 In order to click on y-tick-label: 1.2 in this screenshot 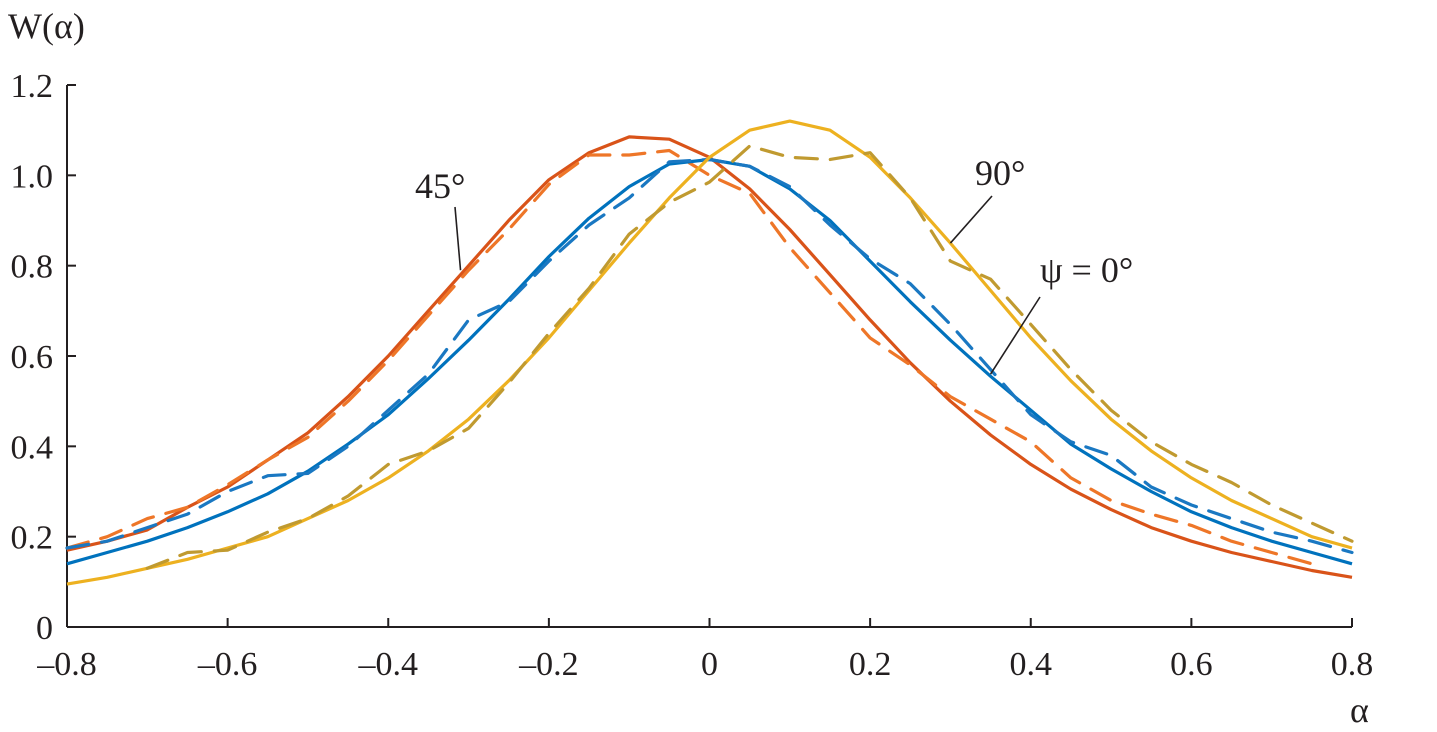, I will do `click(32, 86)`.